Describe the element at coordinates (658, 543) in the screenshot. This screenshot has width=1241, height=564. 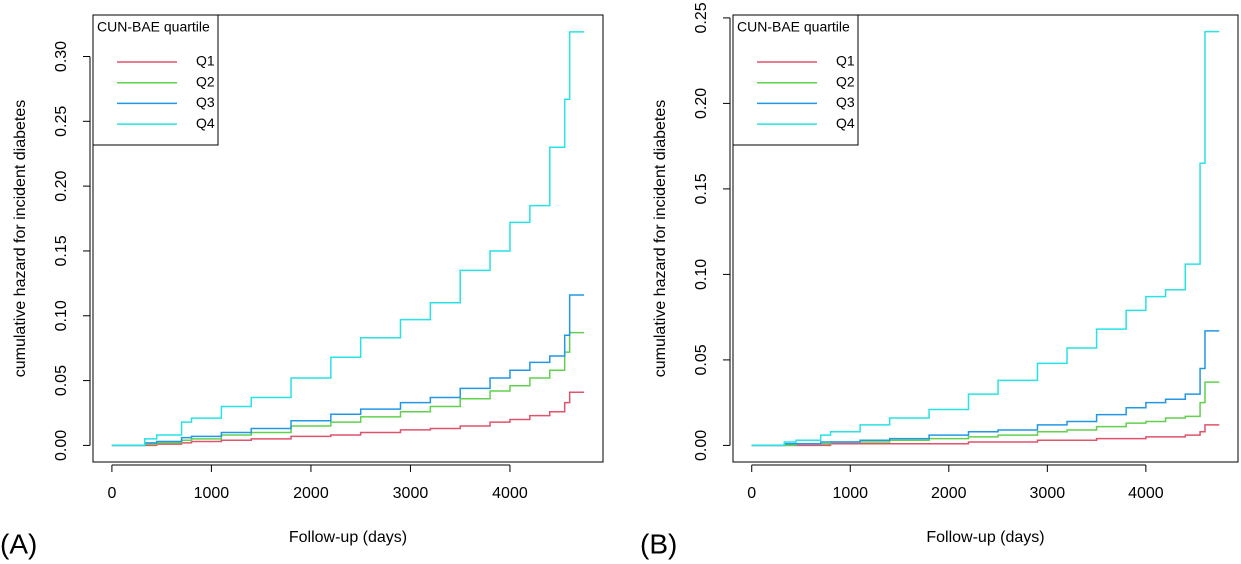
I see `panel-label: (B)` at that location.